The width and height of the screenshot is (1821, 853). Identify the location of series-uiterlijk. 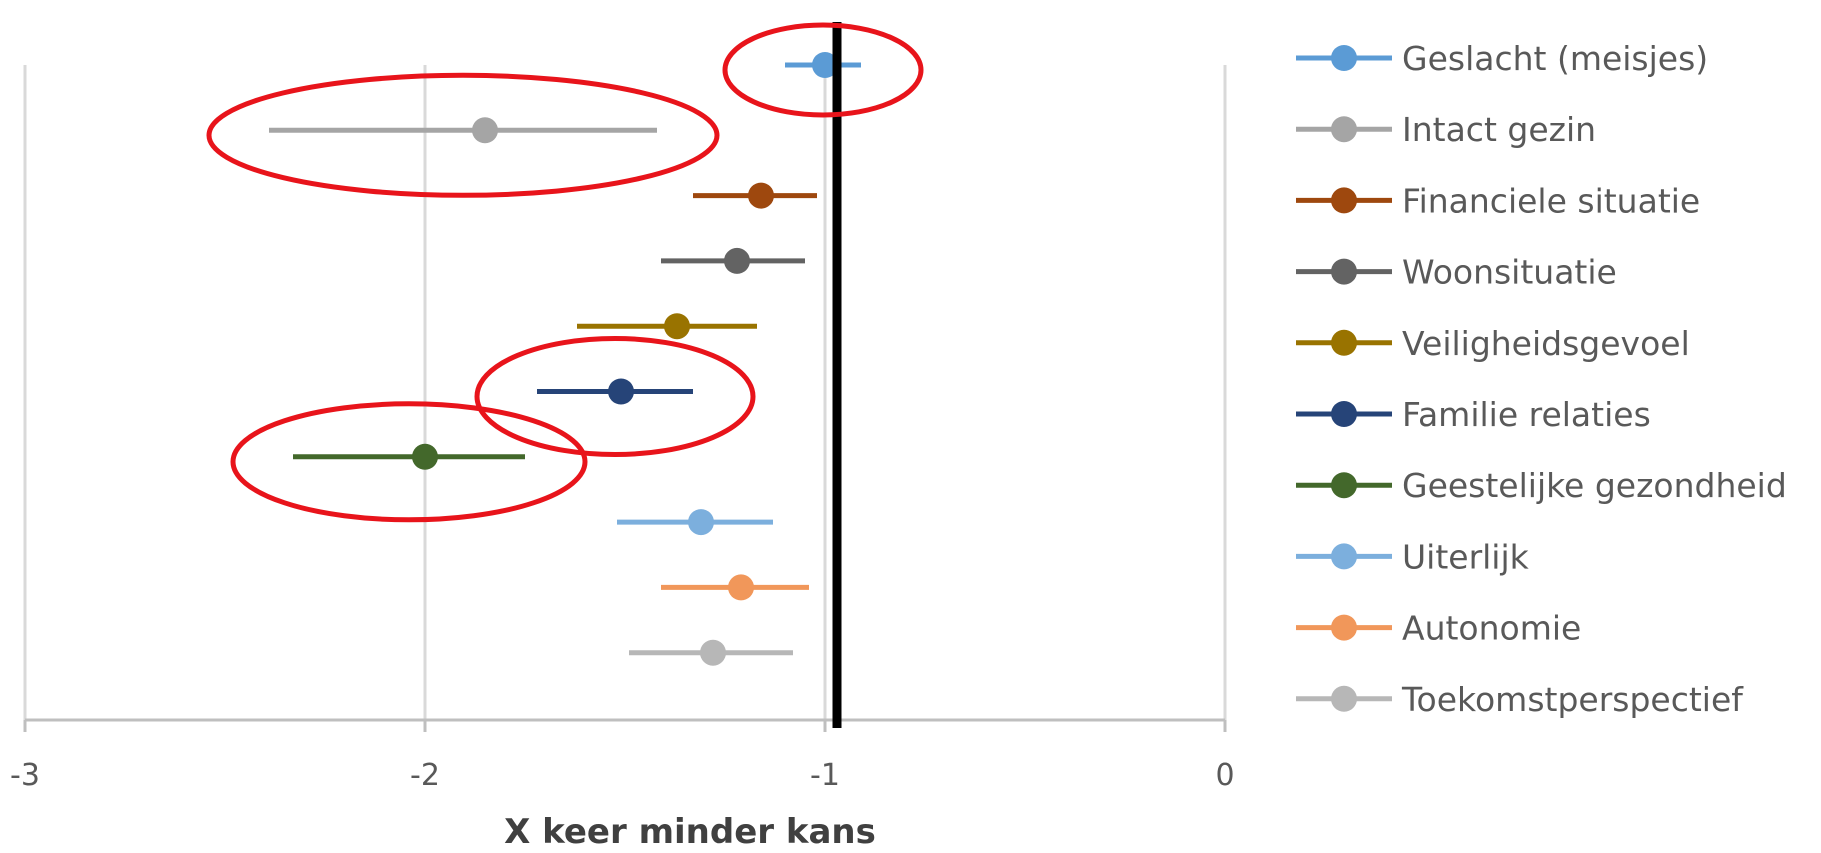
(695, 522).